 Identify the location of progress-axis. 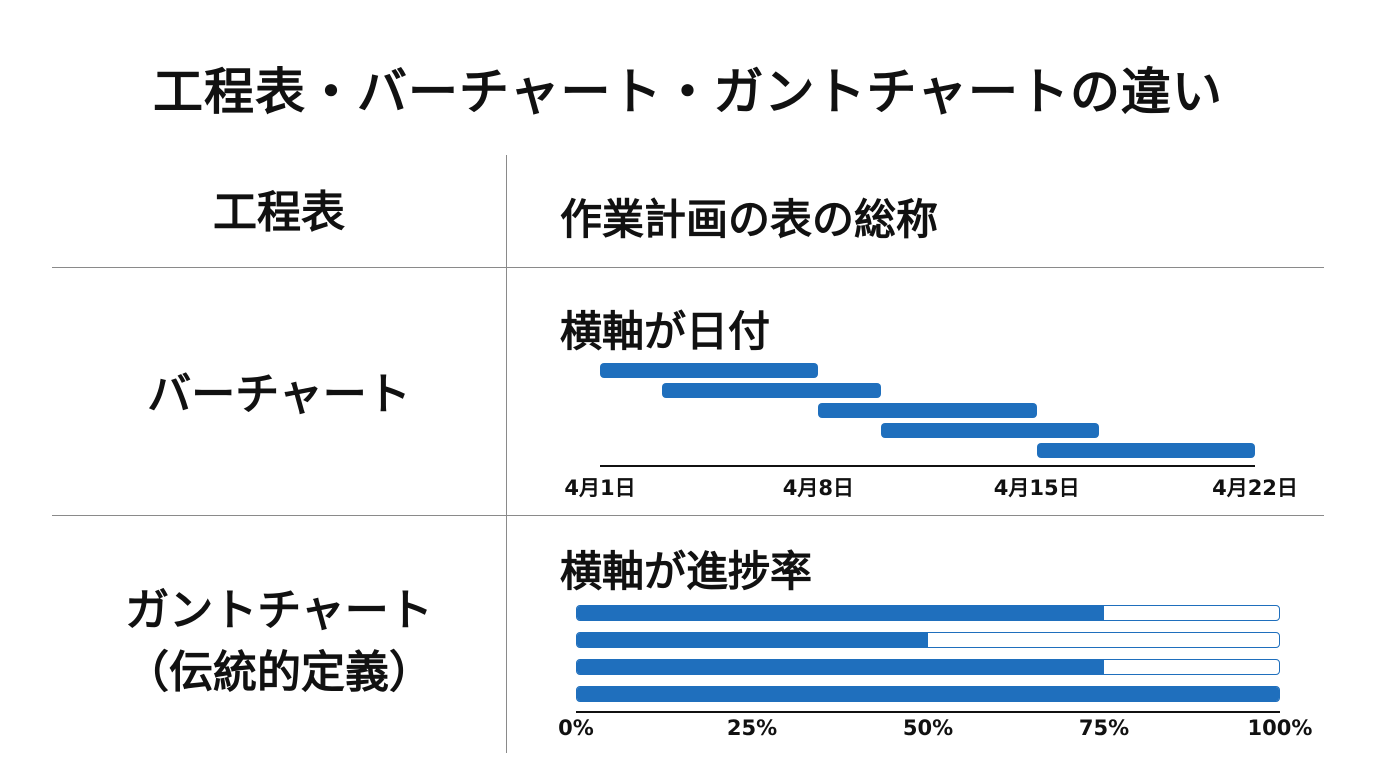
(928, 712).